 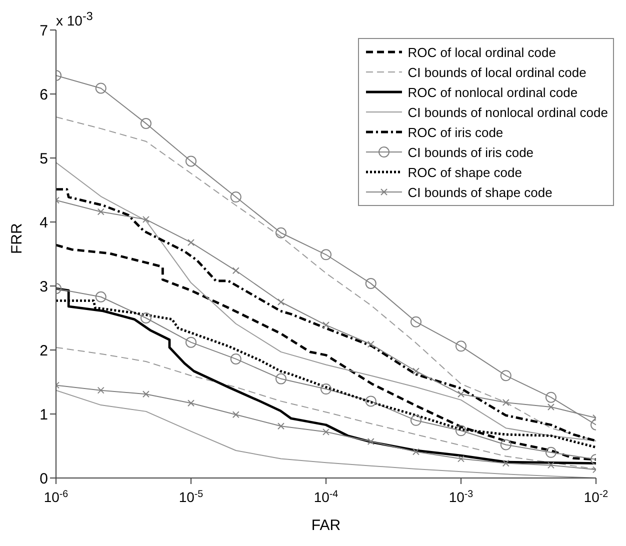 What do you see at coordinates (480, 192) in the screenshot?
I see `legend-label: CI bounds of shape code` at bounding box center [480, 192].